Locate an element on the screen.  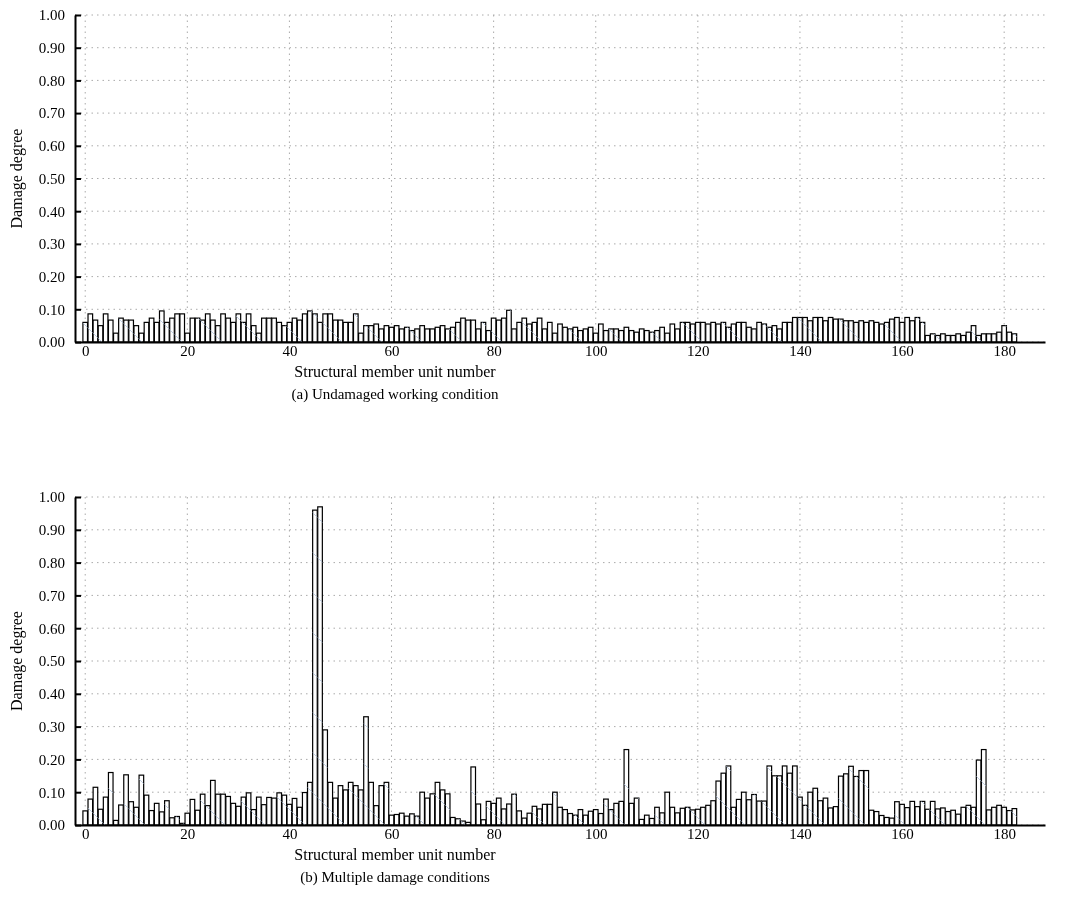
text: (b) Multiple damage conditions is located at coordinates (395, 877).